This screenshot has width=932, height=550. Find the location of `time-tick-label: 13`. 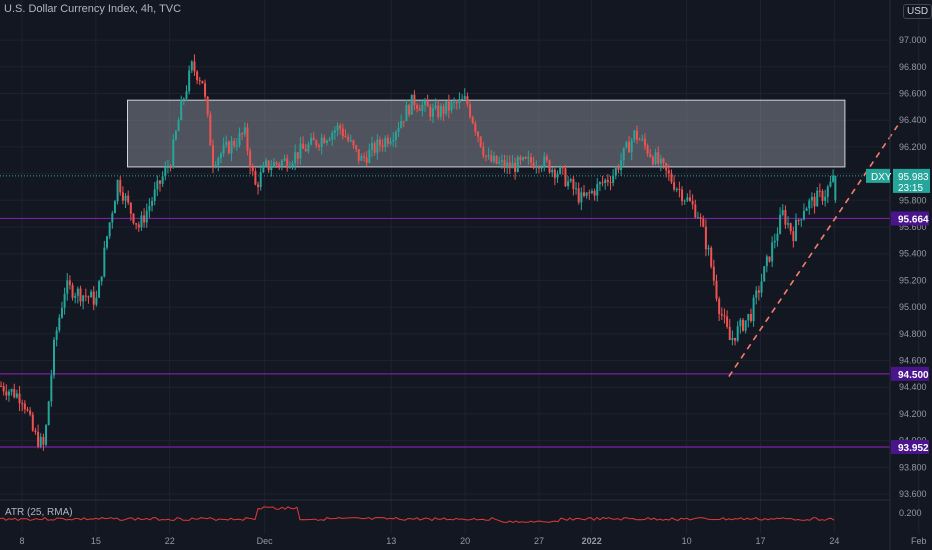

time-tick-label: 13 is located at coordinates (391, 541).